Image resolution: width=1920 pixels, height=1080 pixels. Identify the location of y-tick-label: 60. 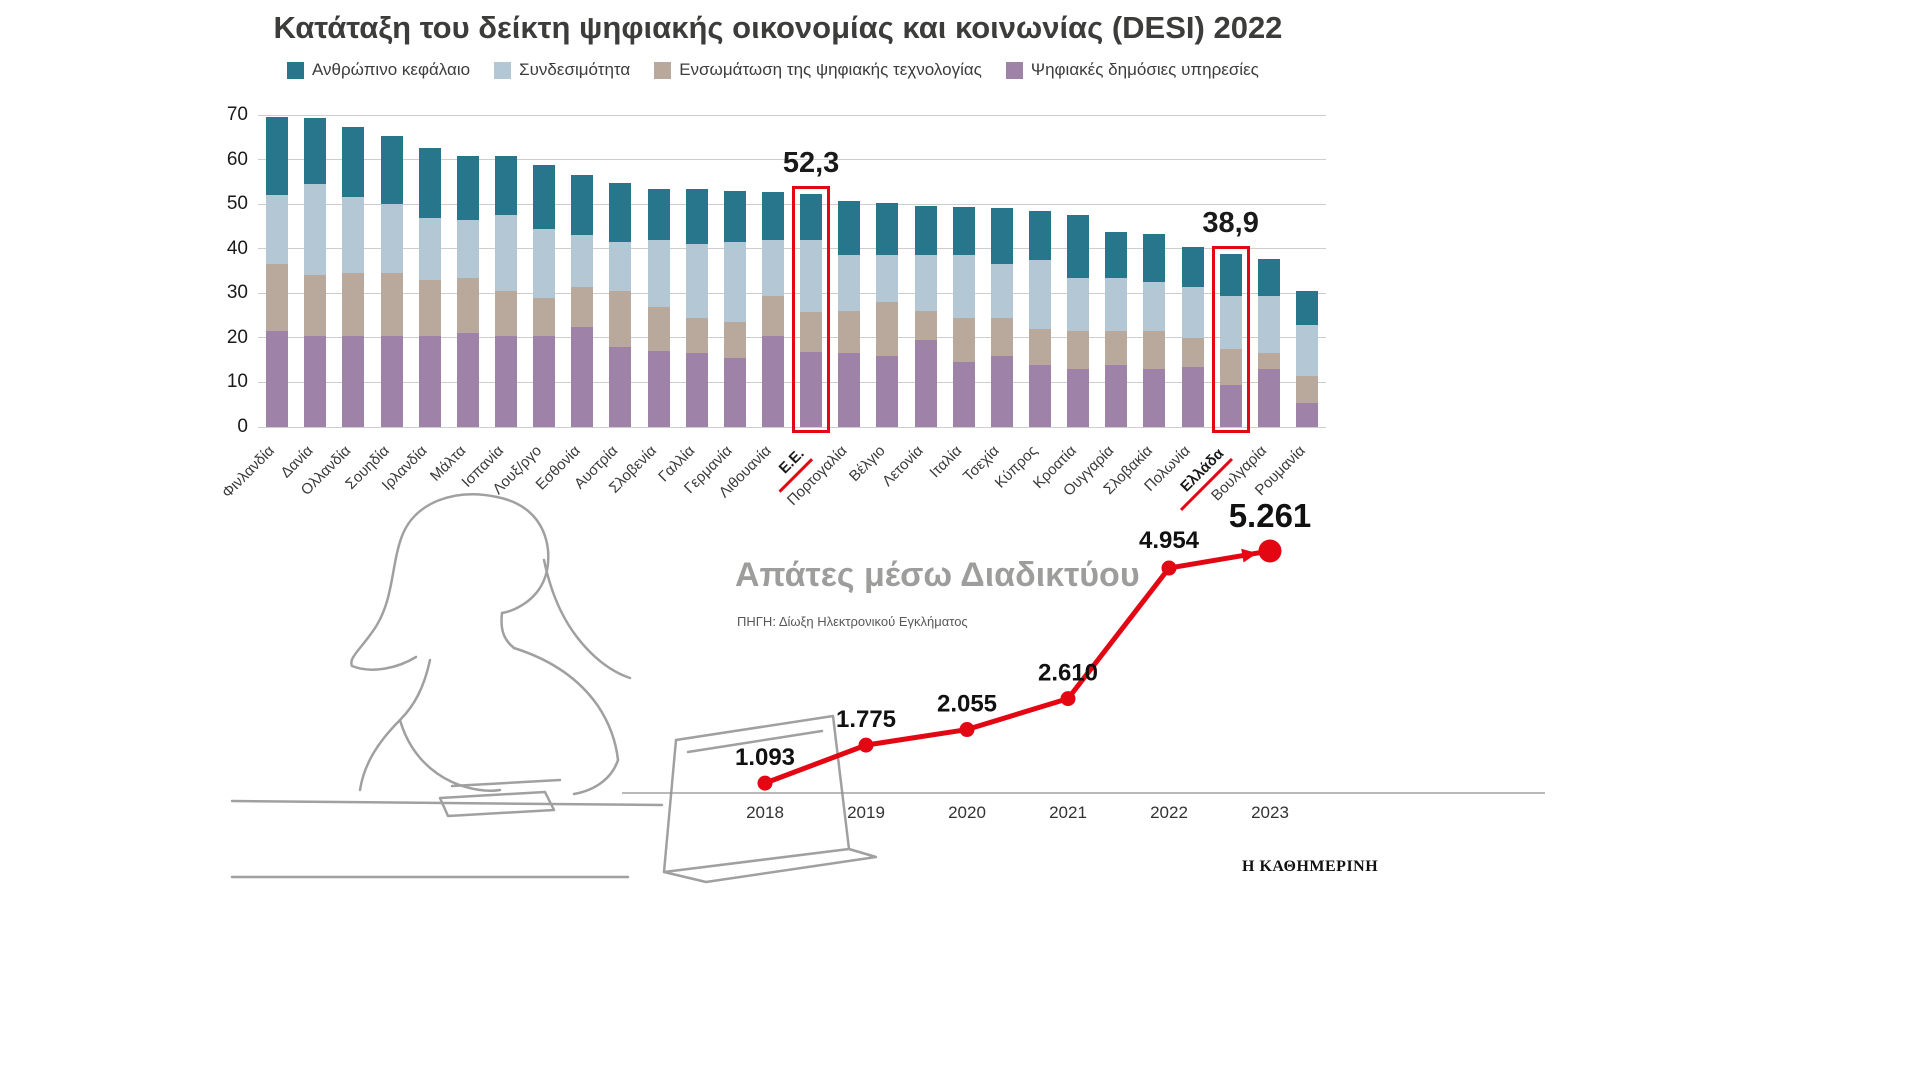
(237, 159).